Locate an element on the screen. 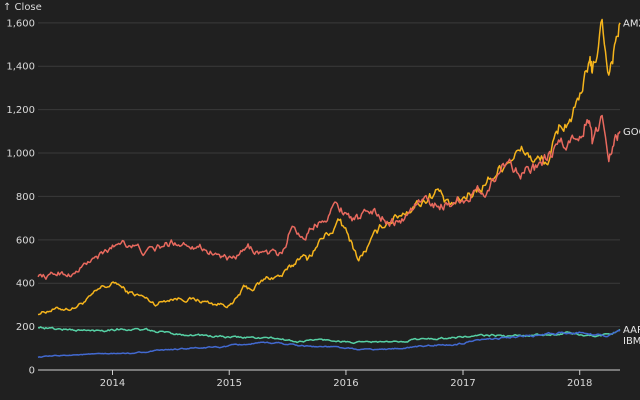 The width and height of the screenshot is (640, 400). y-tick-label: 1,200 is located at coordinates (20, 110).